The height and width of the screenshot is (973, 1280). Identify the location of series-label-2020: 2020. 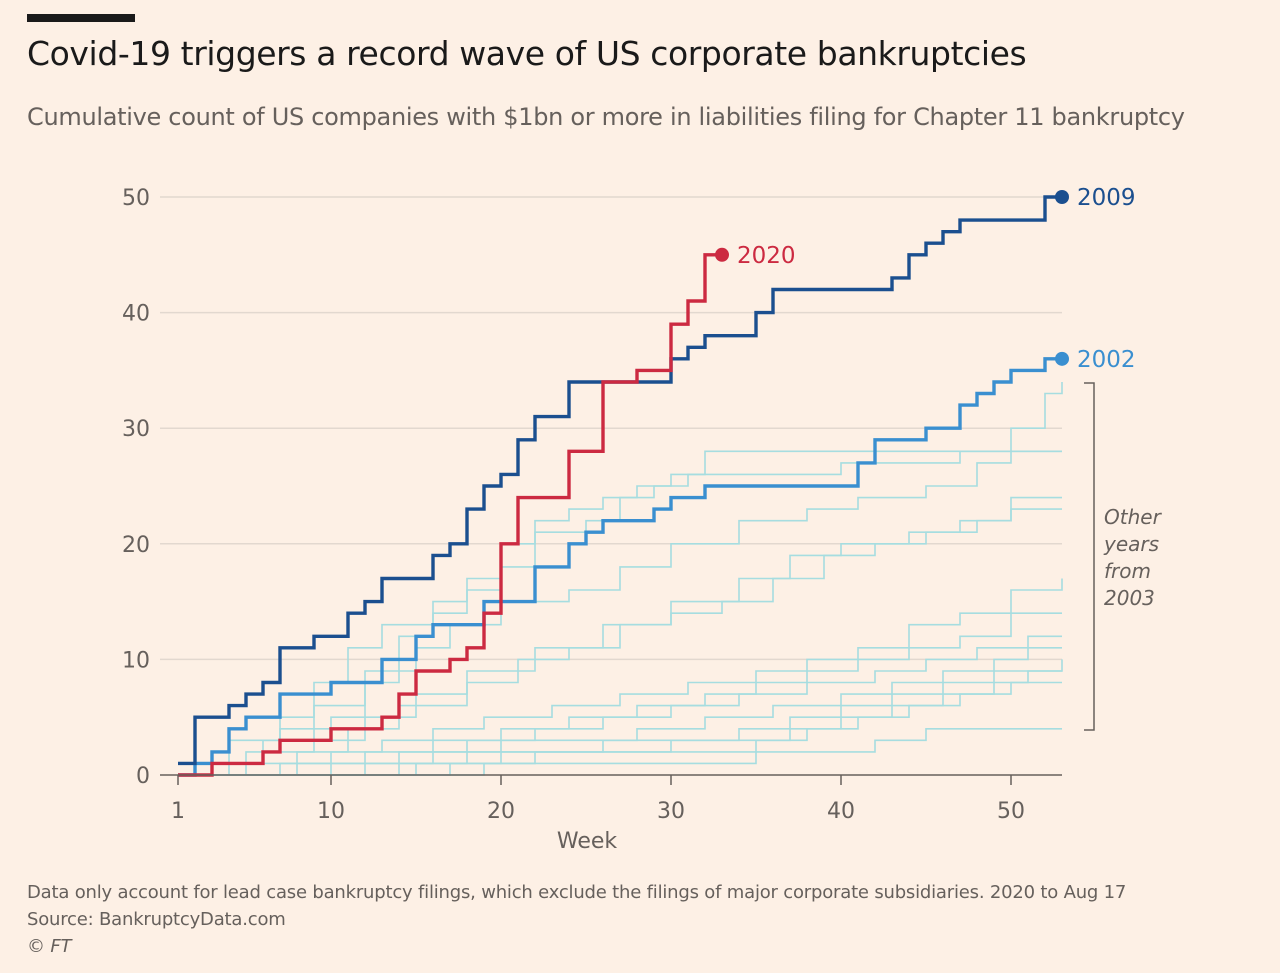
(766, 256).